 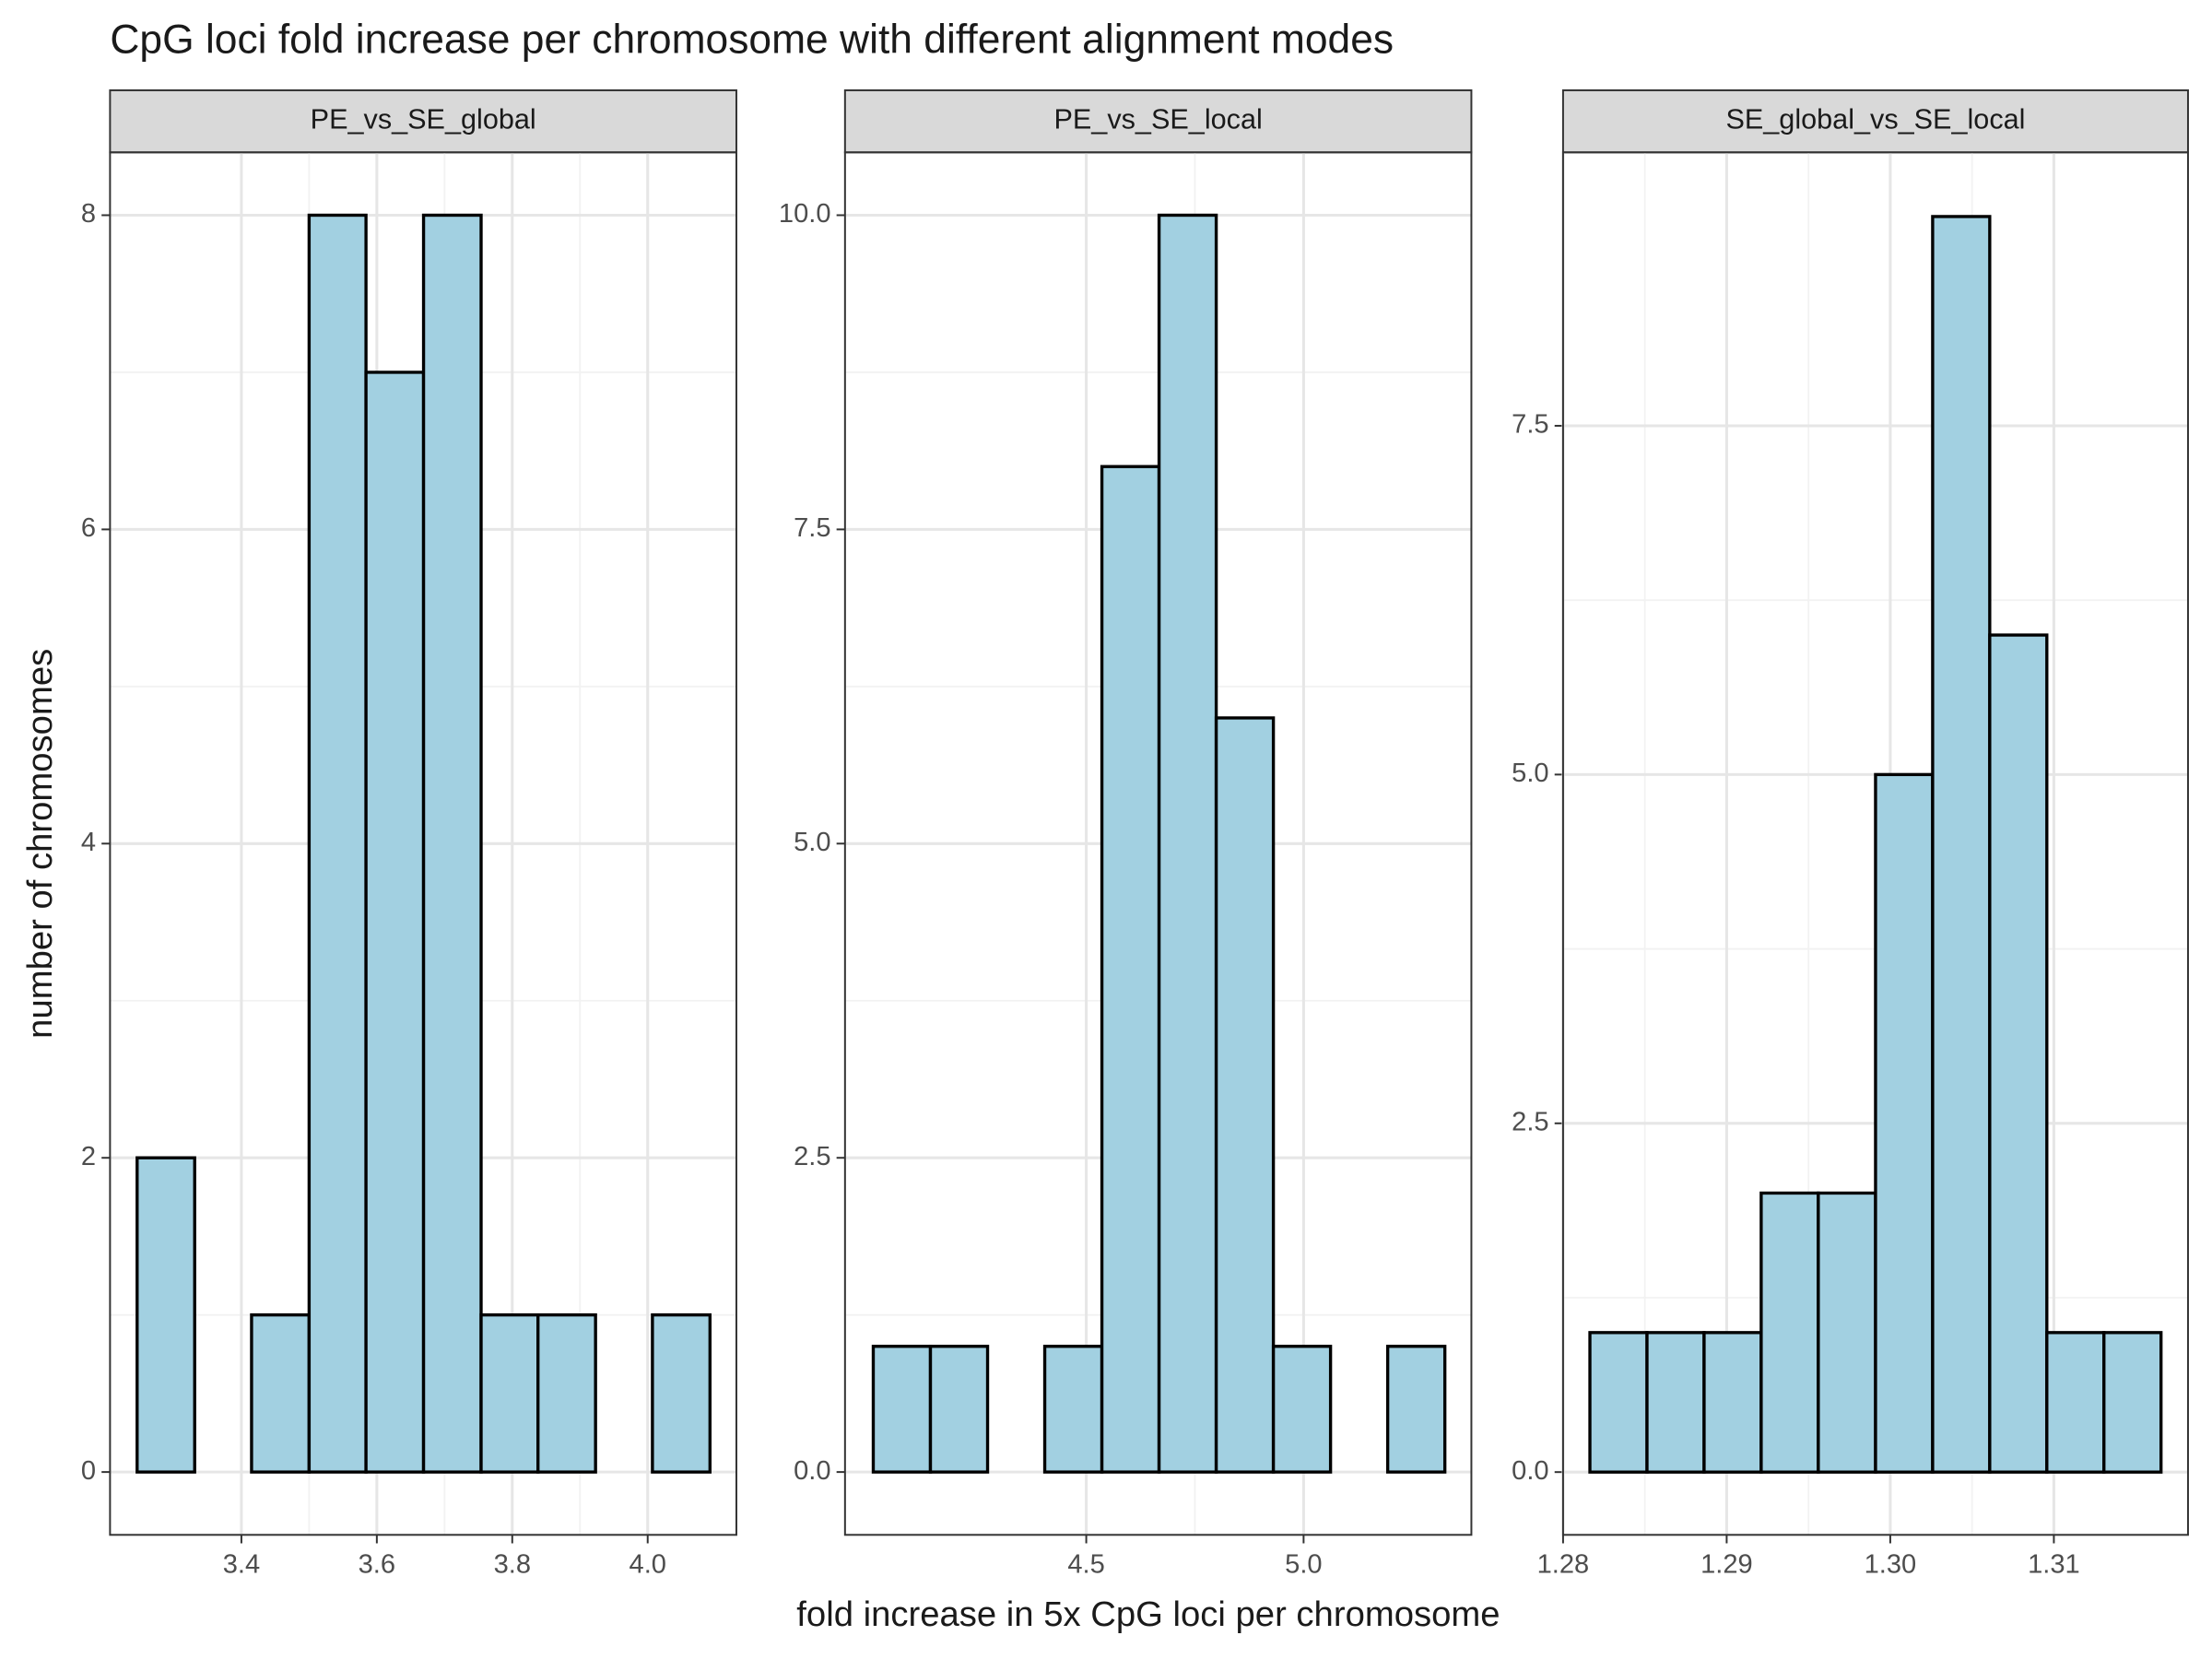 What do you see at coordinates (1085, 1565) in the screenshot?
I see `x-tick-label: 4.5` at bounding box center [1085, 1565].